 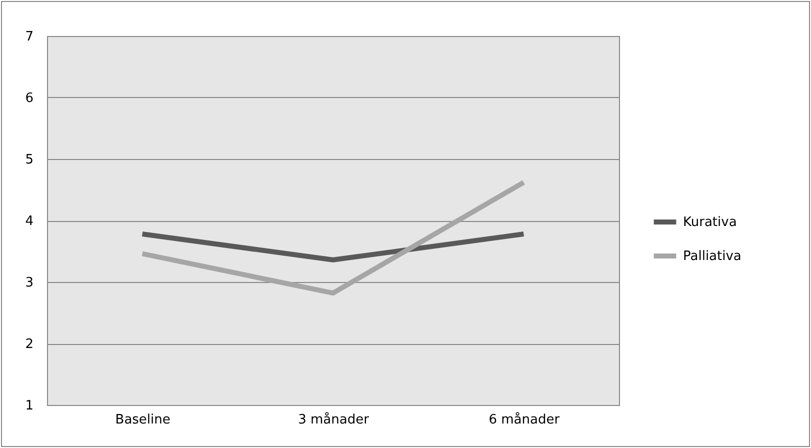 I want to click on x-tick-label: 6 månader, so click(x=524, y=420).